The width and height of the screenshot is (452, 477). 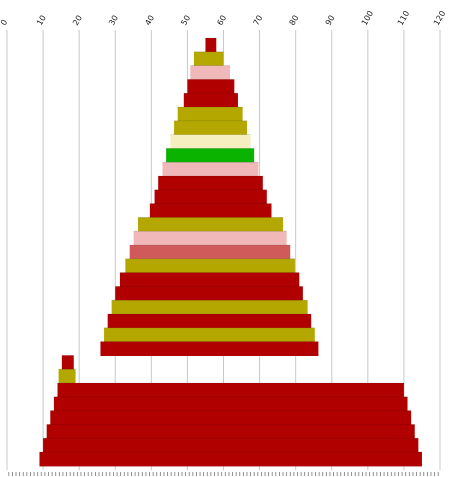 What do you see at coordinates (4, 22) in the screenshot?
I see `x-tick-label: 0` at bounding box center [4, 22].